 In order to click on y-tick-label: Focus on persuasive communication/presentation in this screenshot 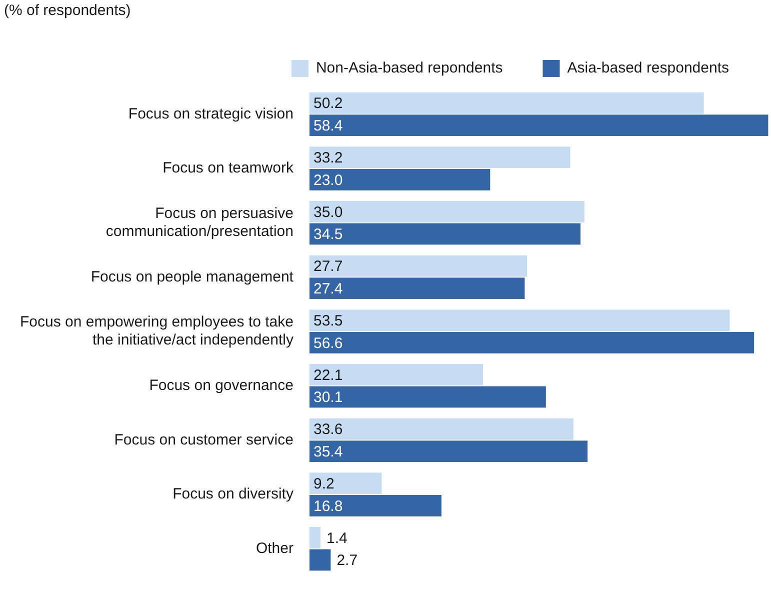, I will do `click(200, 222)`.